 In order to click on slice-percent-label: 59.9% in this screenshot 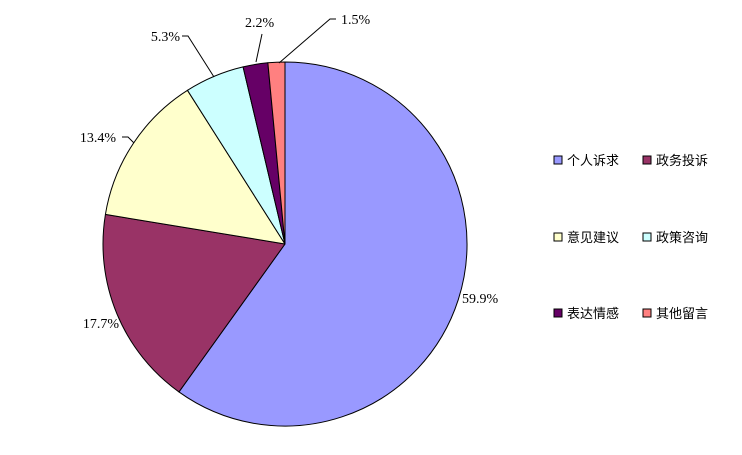, I will do `click(480, 299)`.